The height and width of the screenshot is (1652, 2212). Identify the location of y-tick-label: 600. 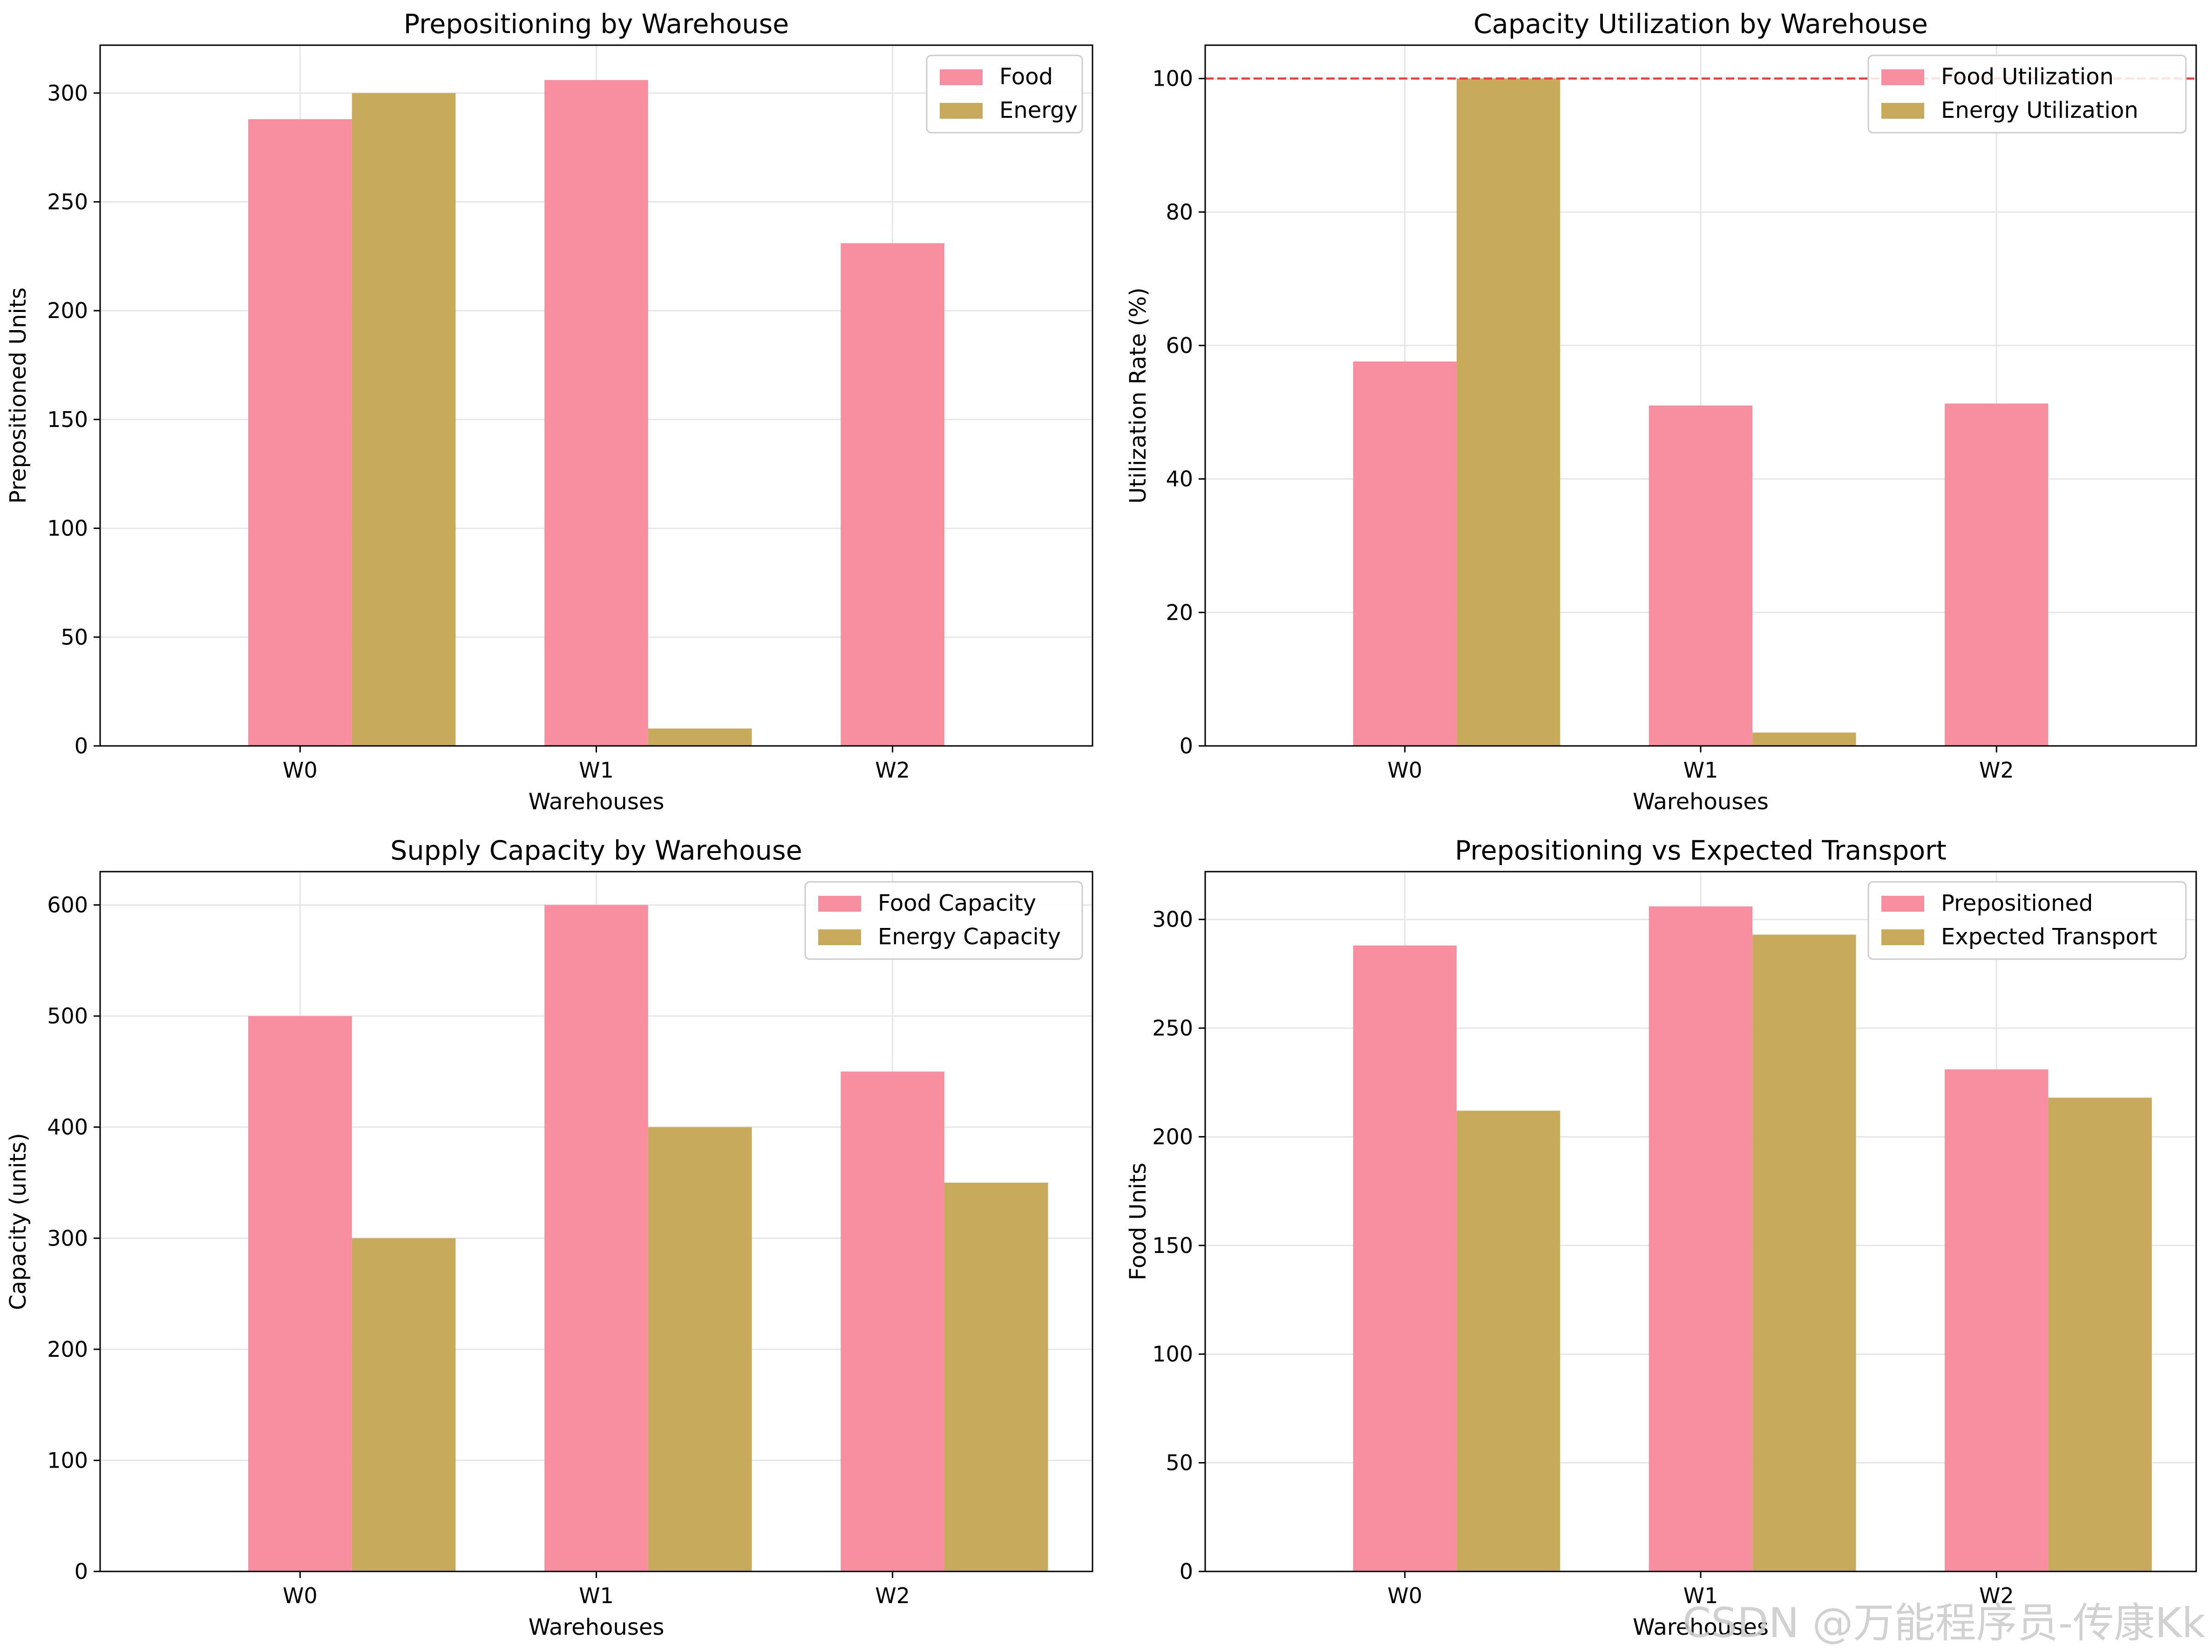
(68, 905).